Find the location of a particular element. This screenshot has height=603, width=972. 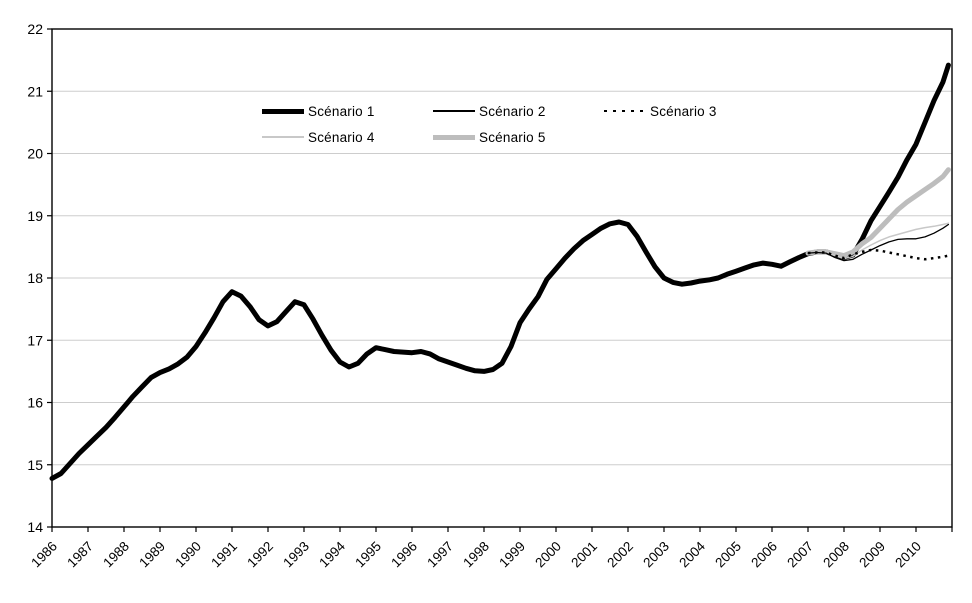

legend-label-scenario-1: Scénario 1 is located at coordinates (341, 111).